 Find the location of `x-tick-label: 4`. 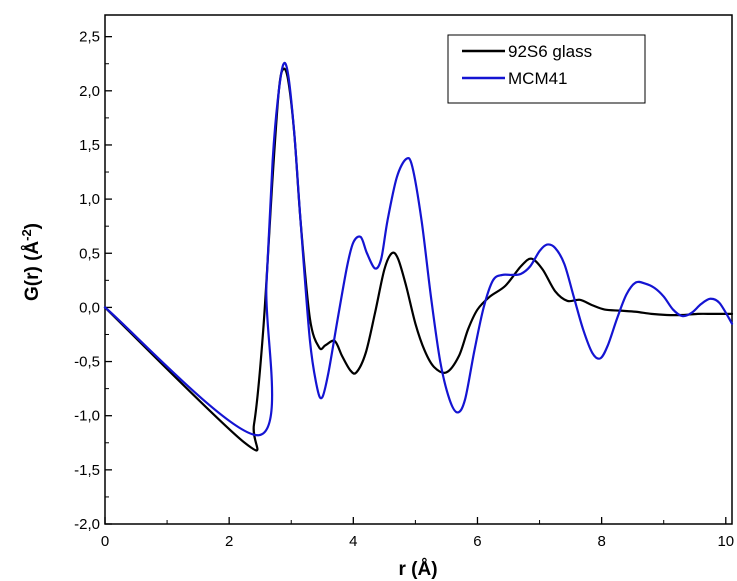

x-tick-label: 4 is located at coordinates (353, 541).